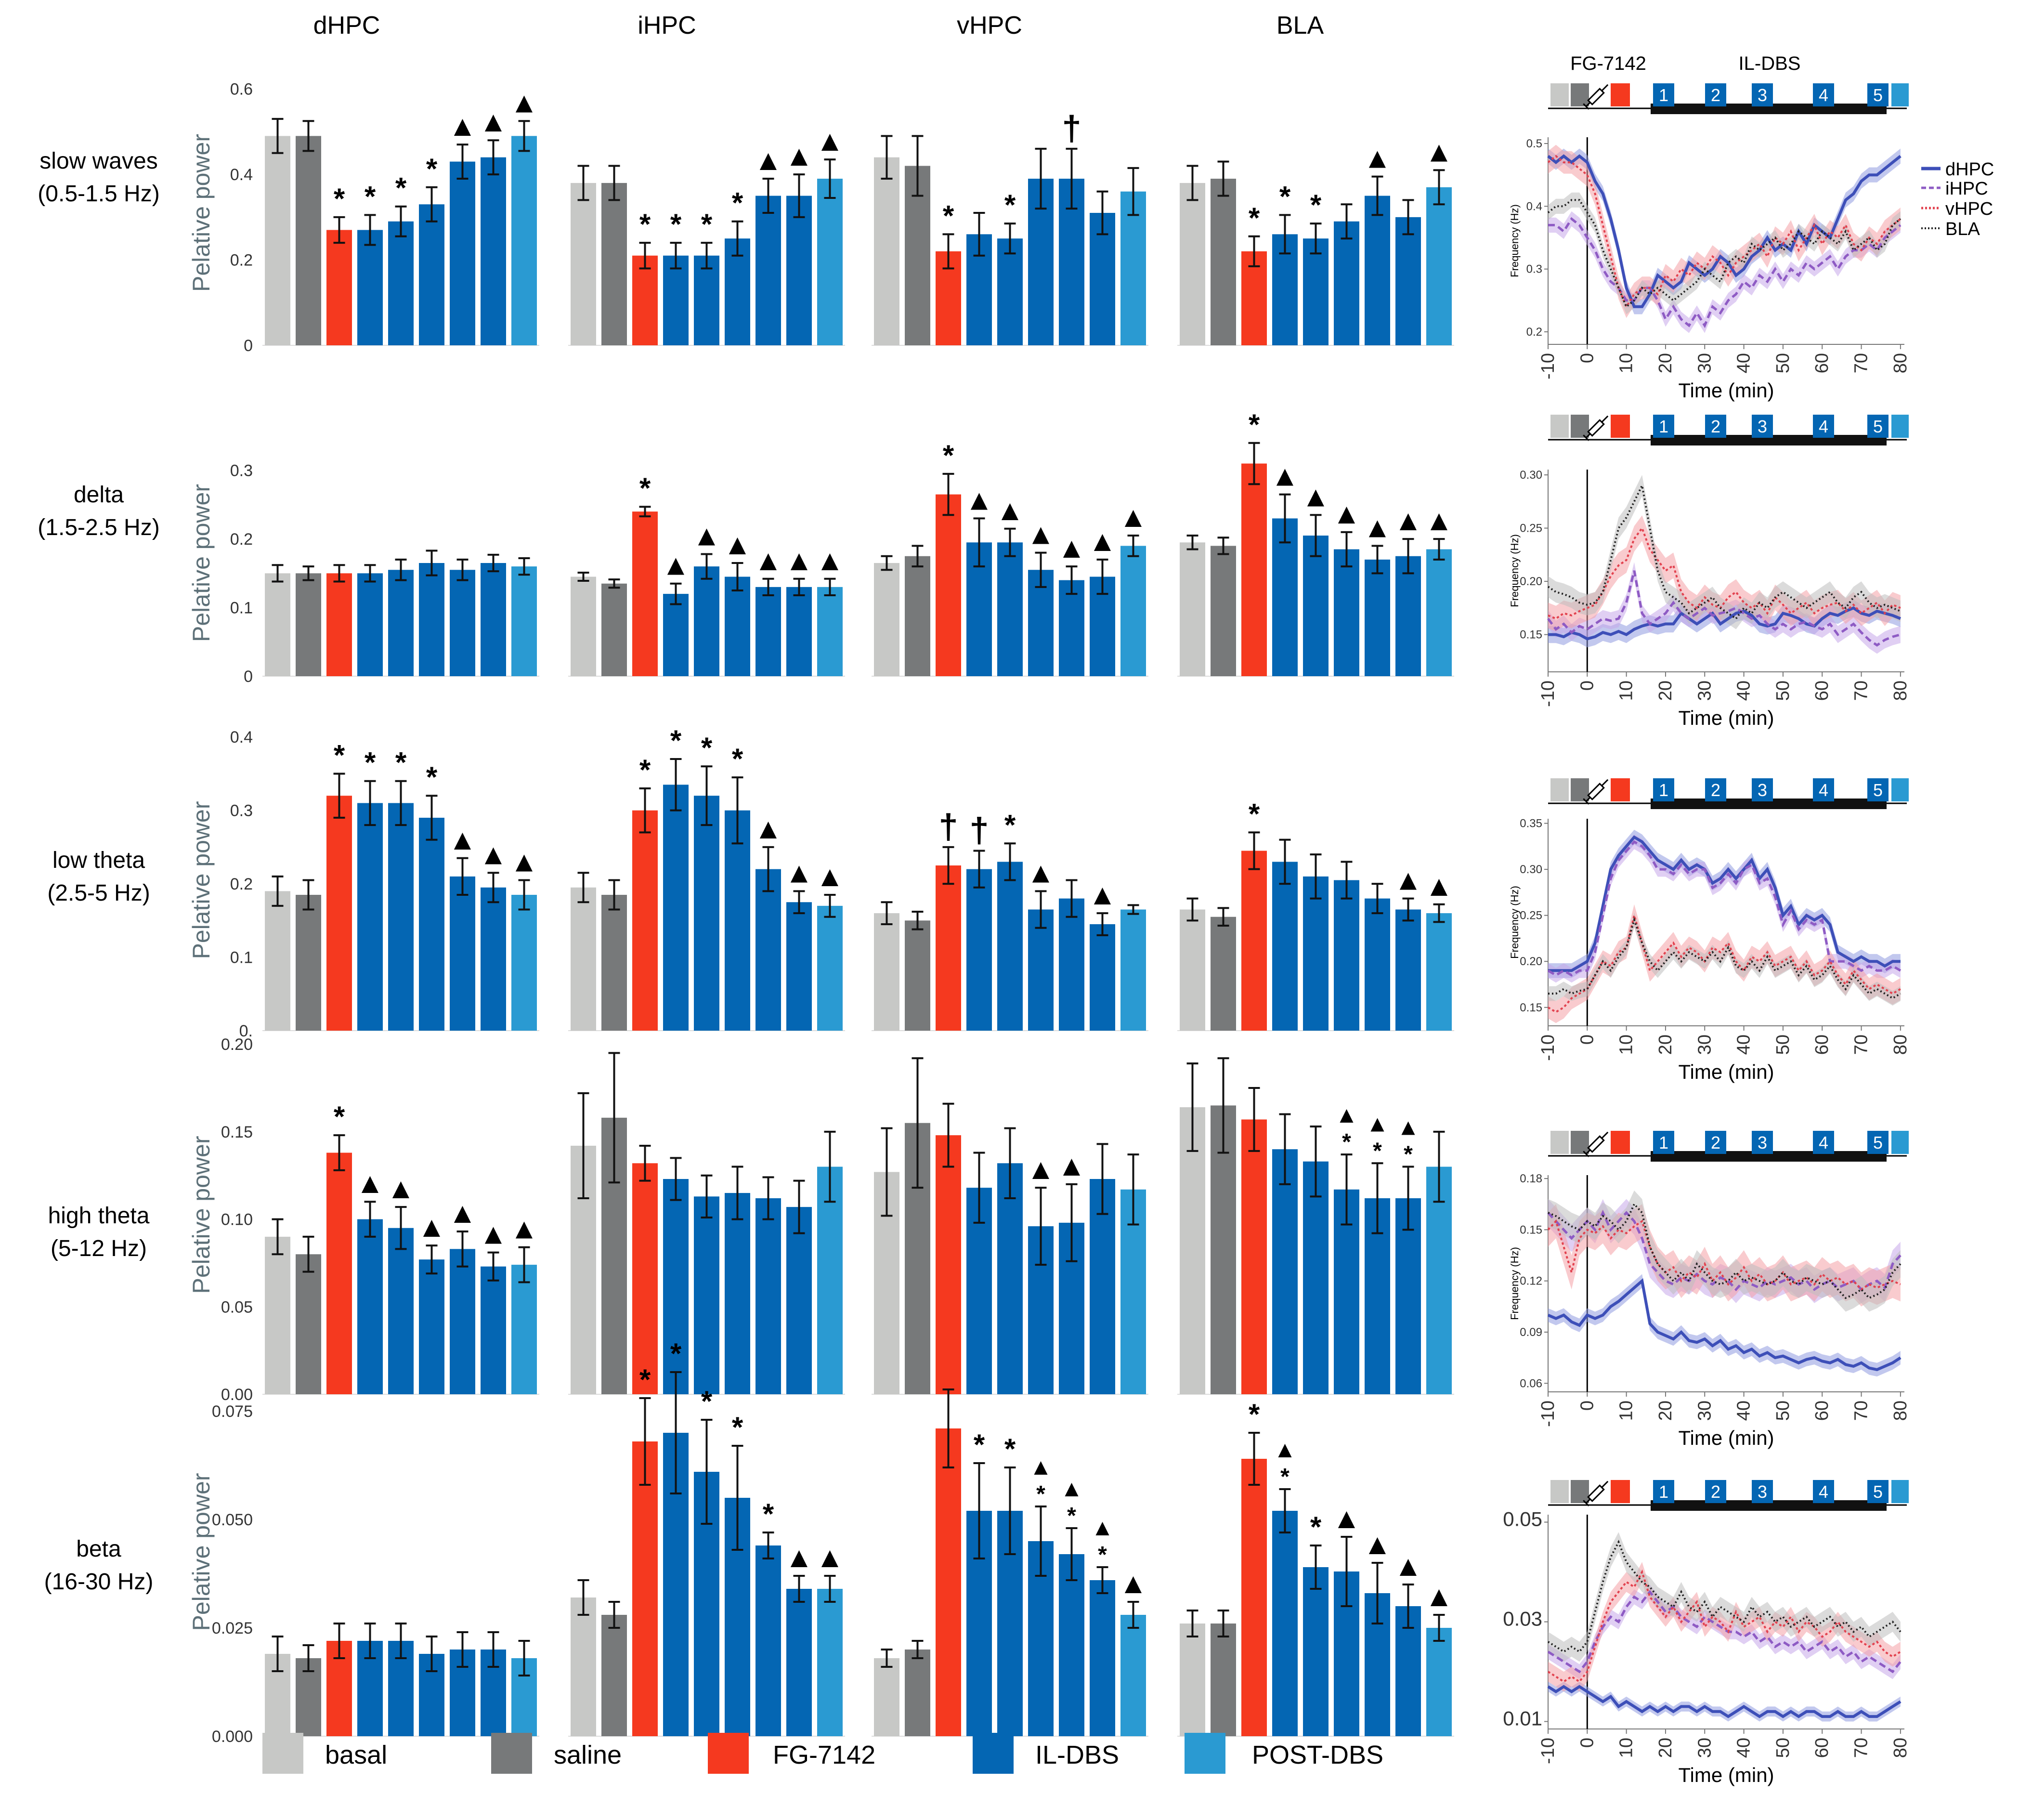  Describe the element at coordinates (1531, 916) in the screenshot. I see `y-tick-label: 0.25` at that location.